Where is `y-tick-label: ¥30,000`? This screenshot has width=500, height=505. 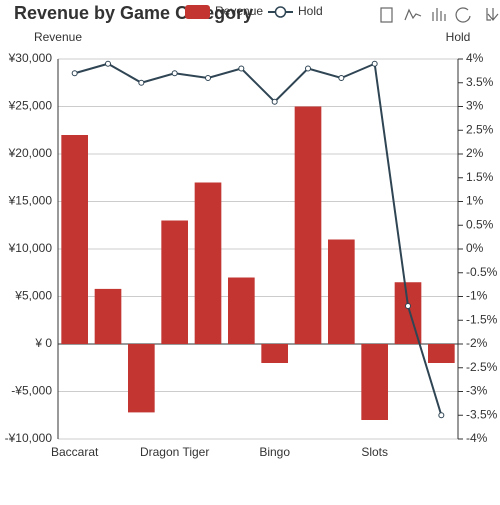
y-tick-label: ¥30,000 is located at coordinates (30, 58).